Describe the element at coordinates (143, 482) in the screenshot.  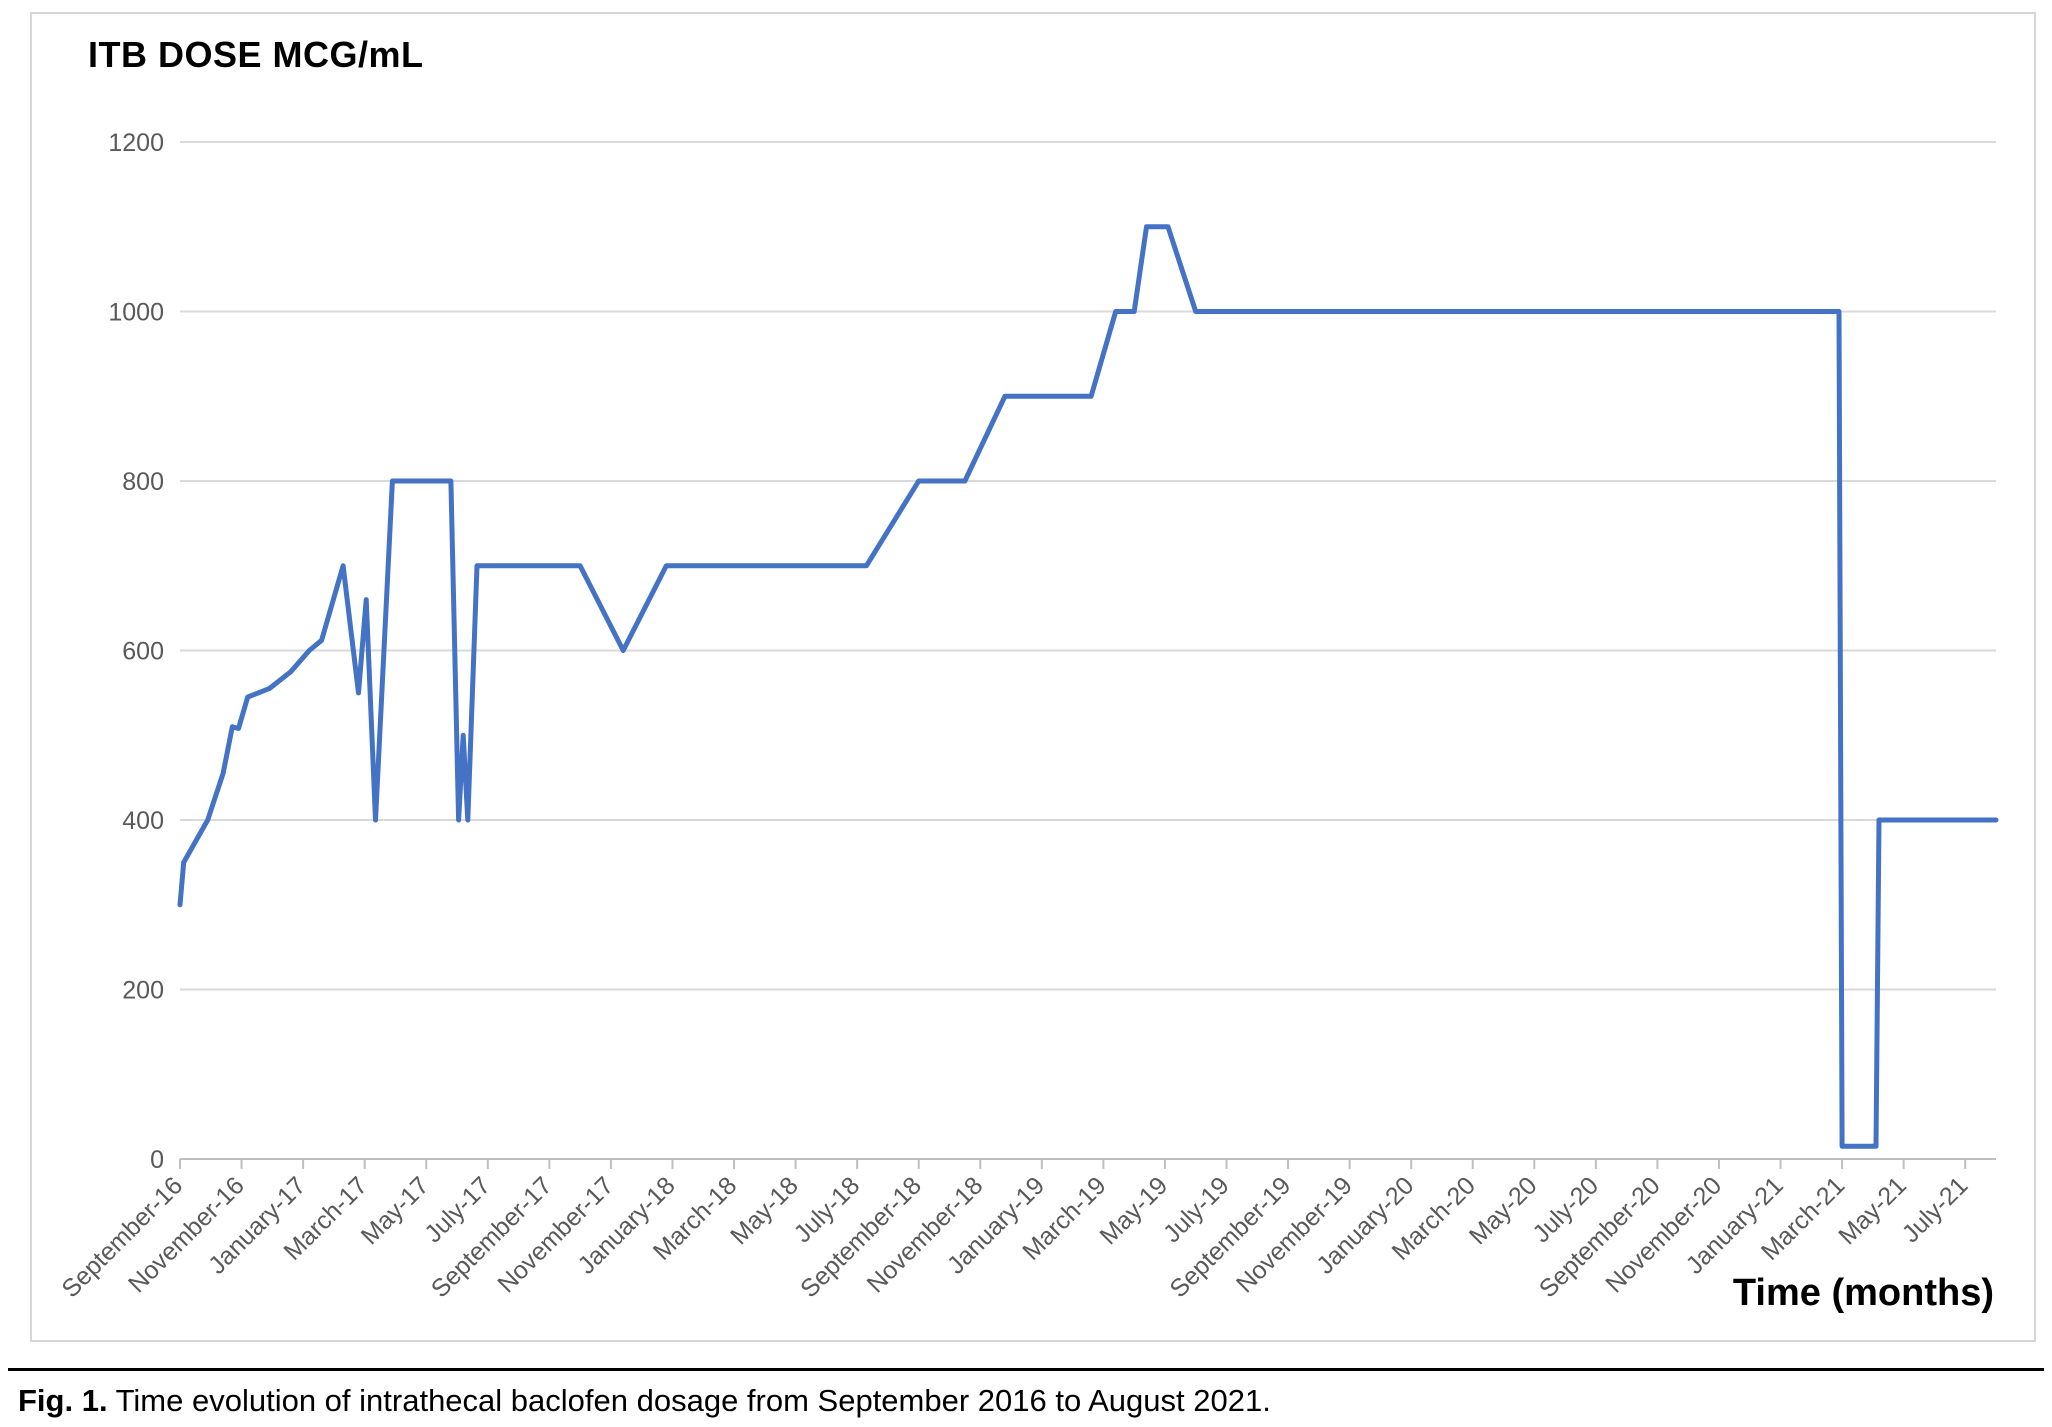
I see `y-tick-label: 800` at that location.